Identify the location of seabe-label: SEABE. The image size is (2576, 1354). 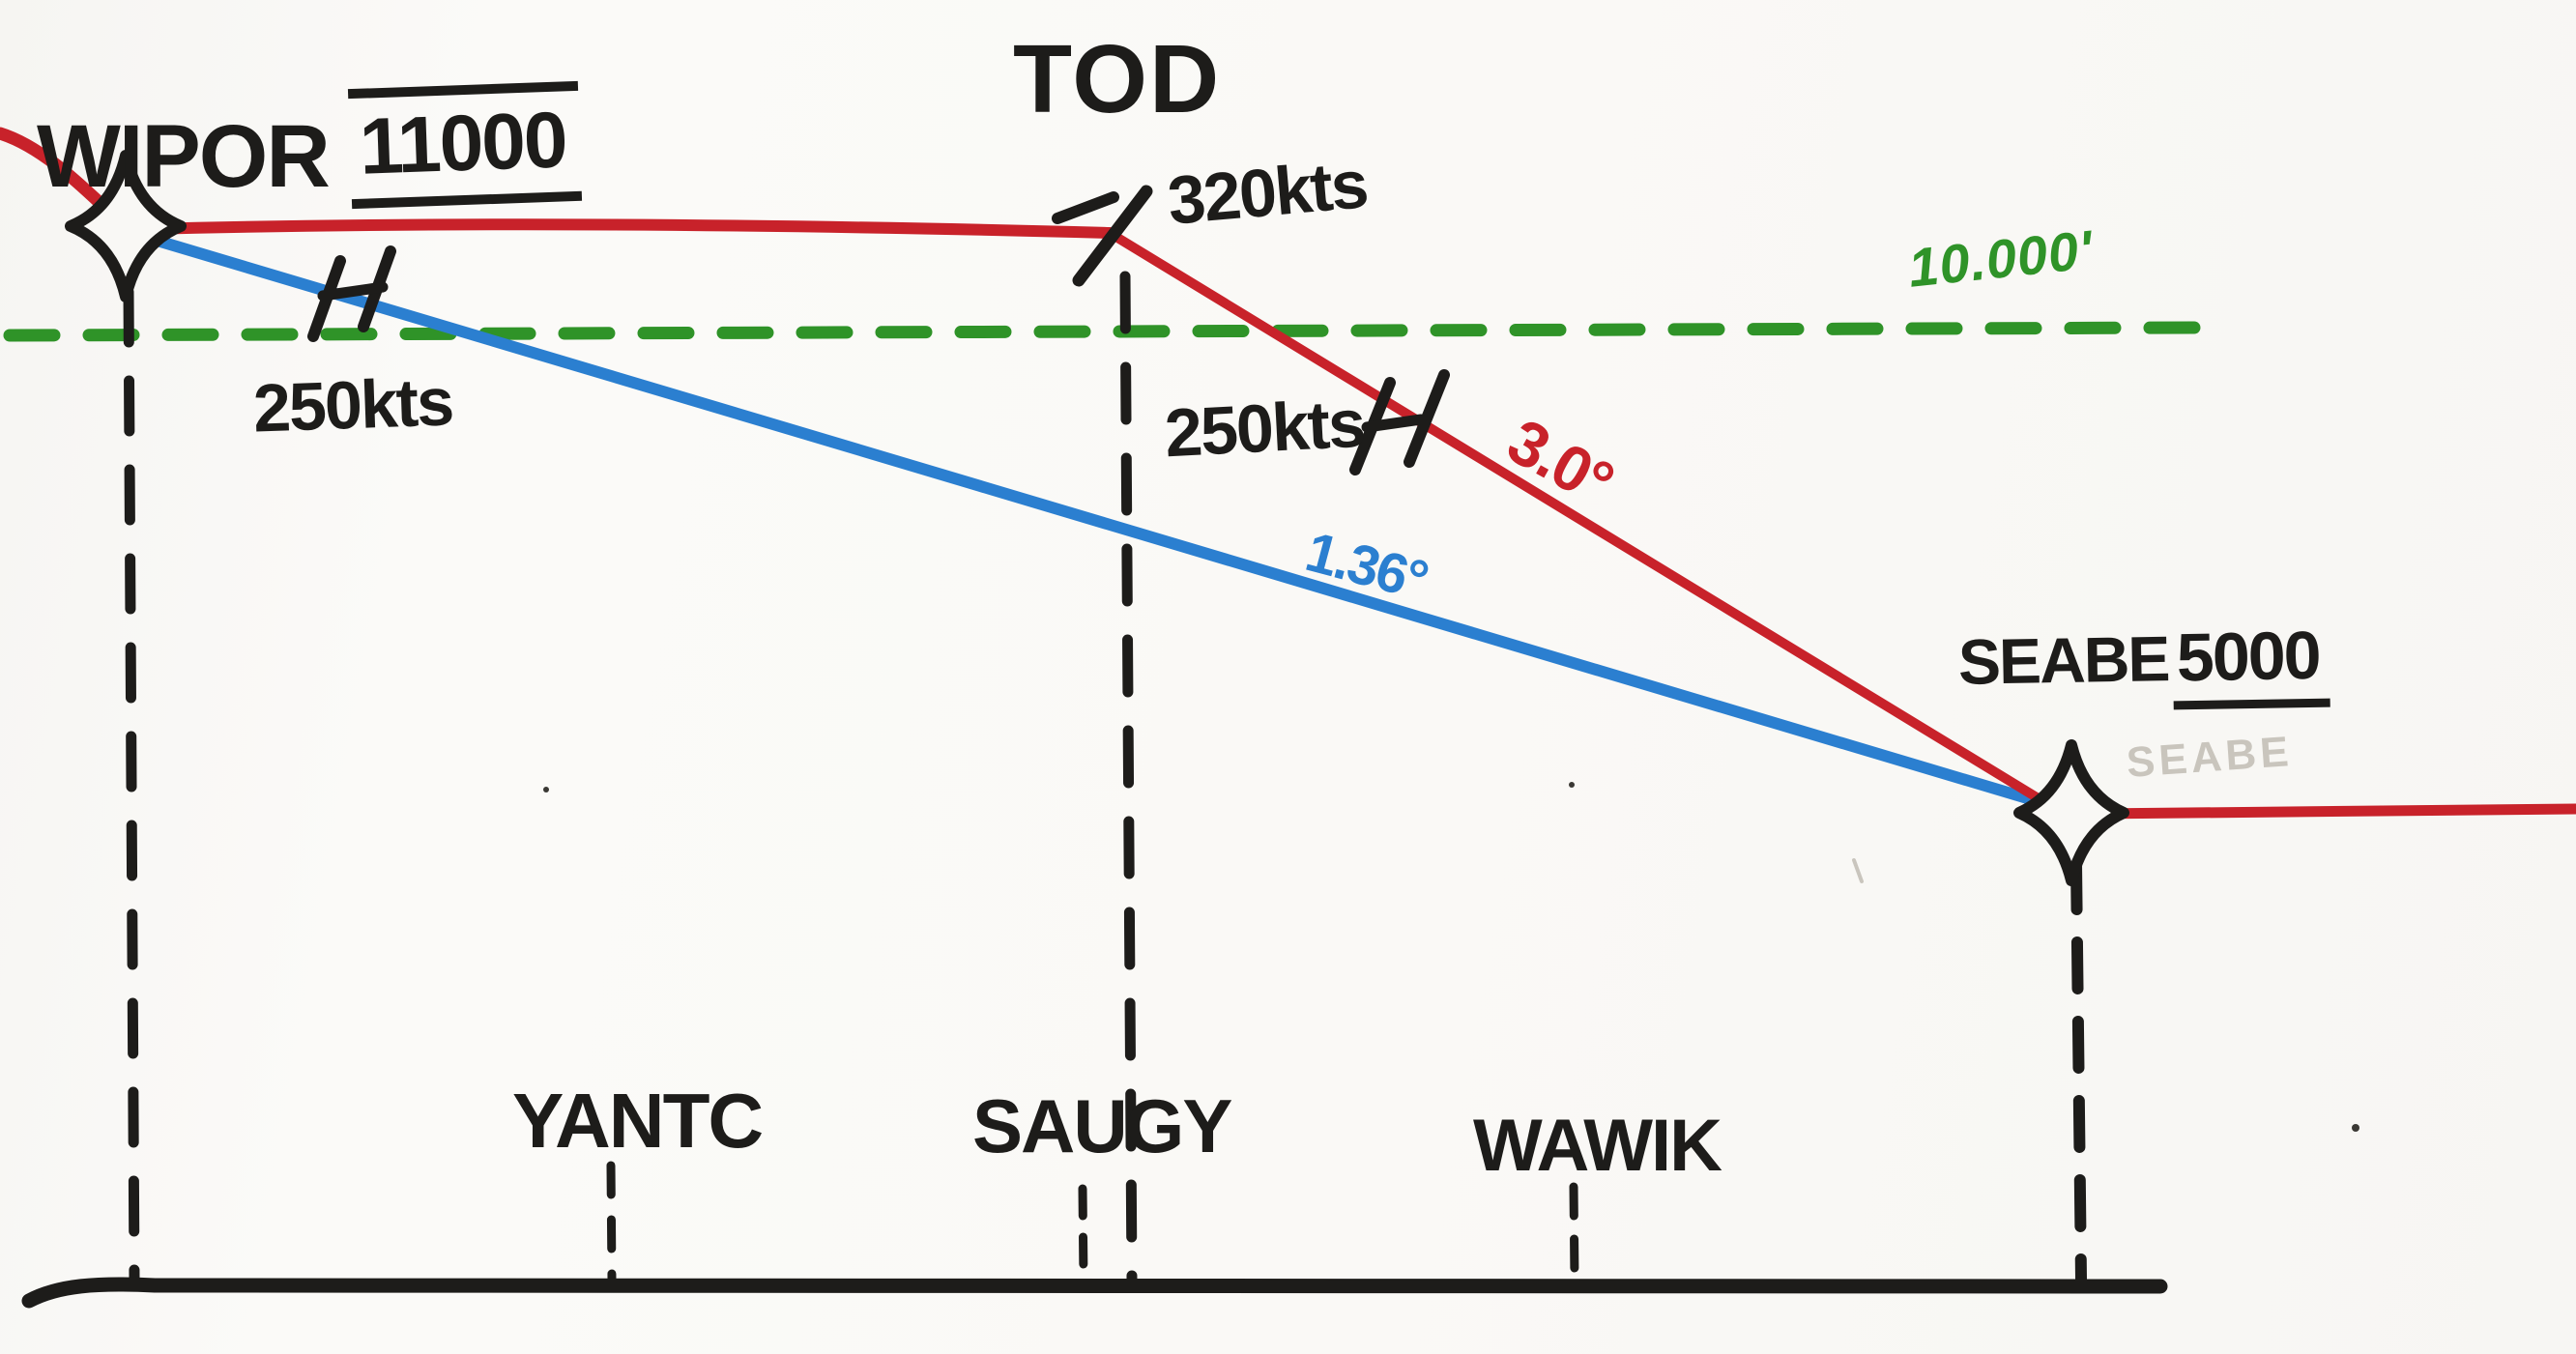
(2063, 660).